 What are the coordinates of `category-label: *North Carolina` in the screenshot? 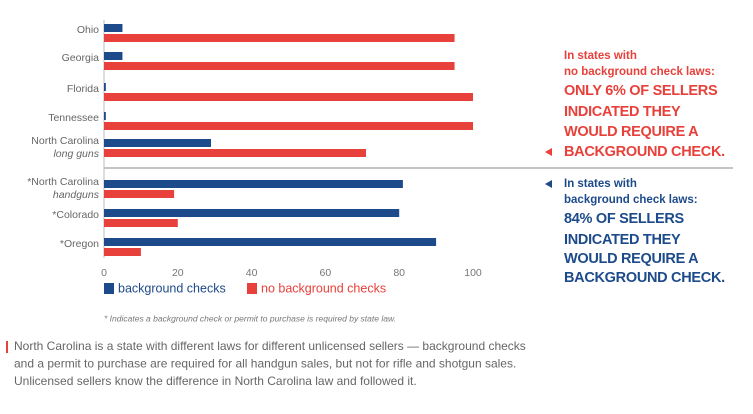 It's located at (63, 182).